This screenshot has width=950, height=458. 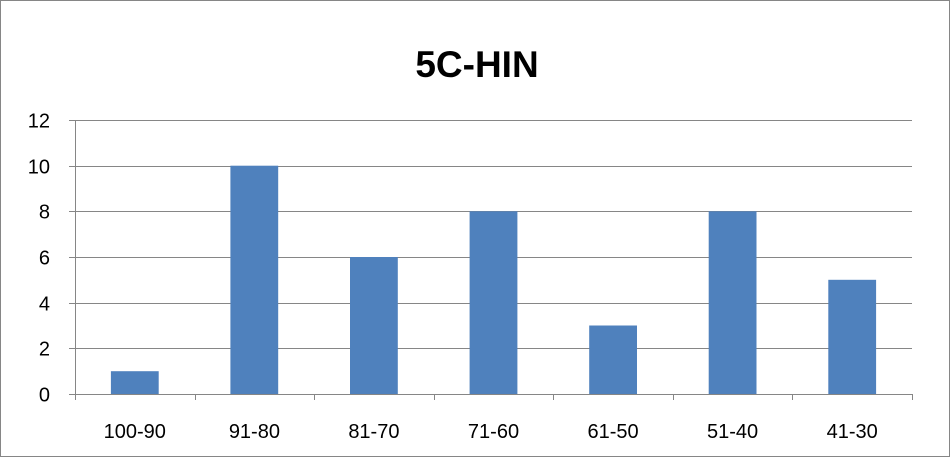 I want to click on y-axis-tick-labels: 0 2 4 6 8 10 12, so click(x=39, y=259).